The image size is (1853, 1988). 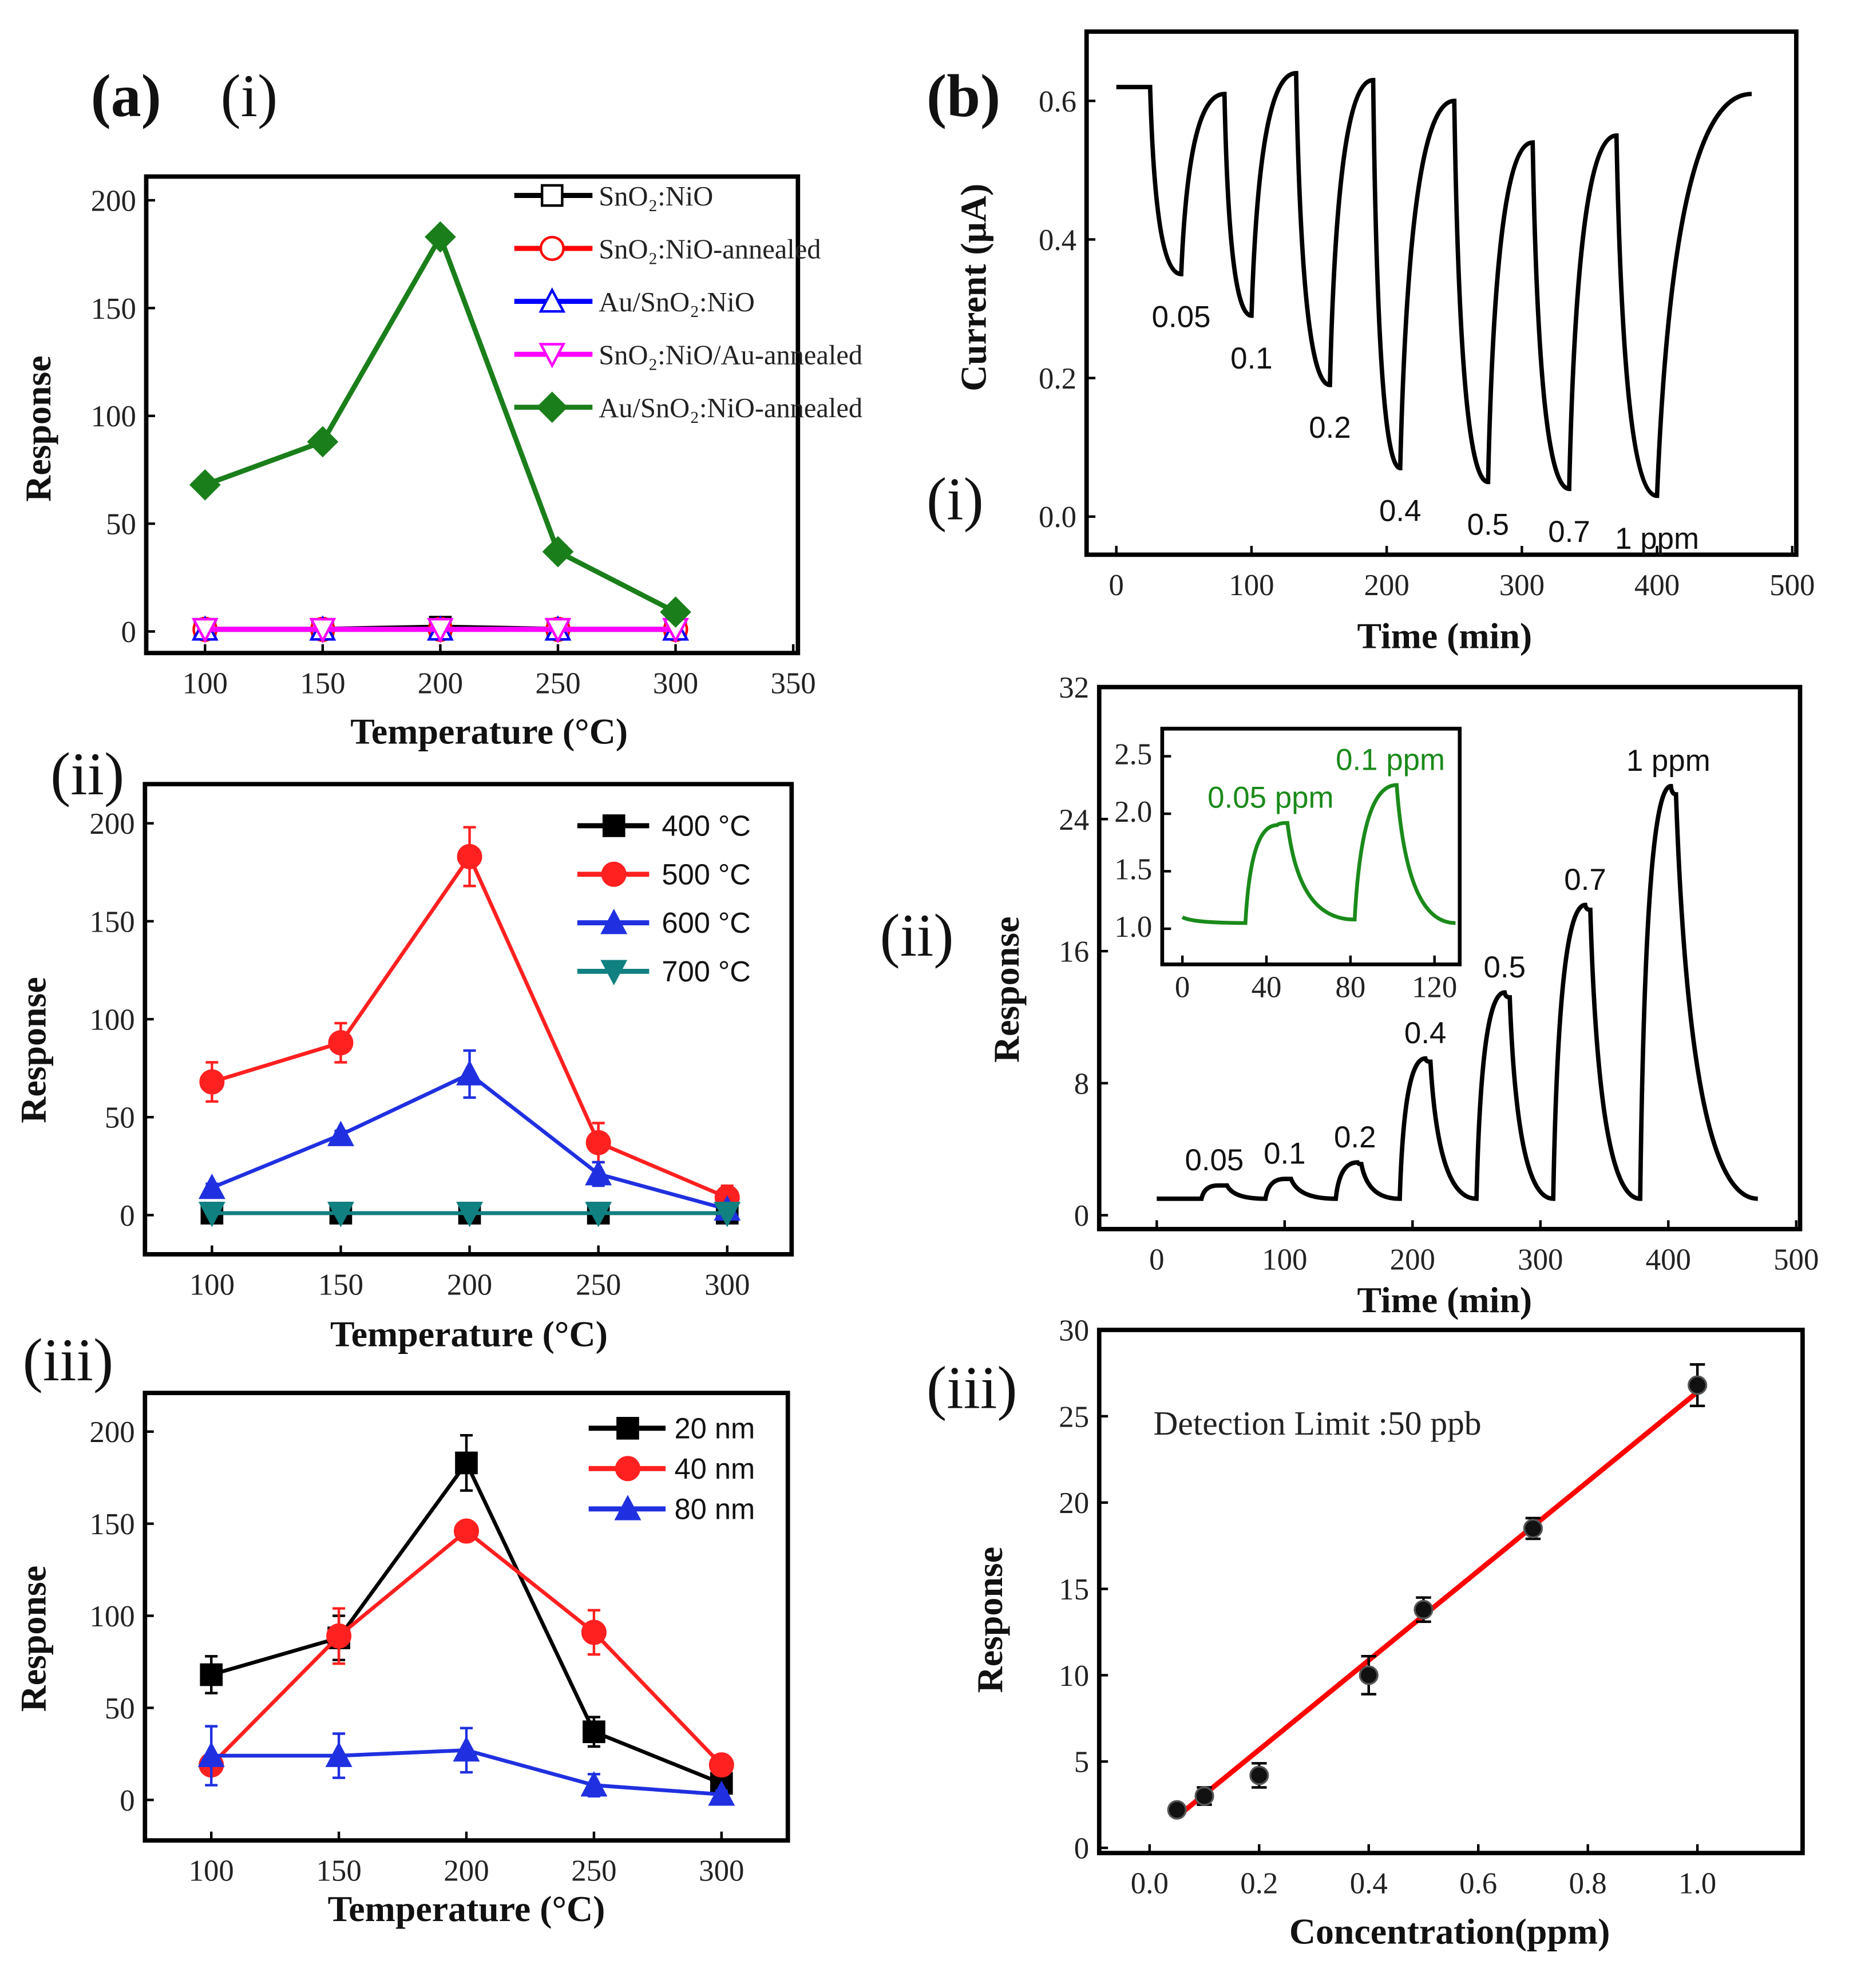 I want to click on b-iii-xtick-label: 1.0, so click(x=1697, y=1883).